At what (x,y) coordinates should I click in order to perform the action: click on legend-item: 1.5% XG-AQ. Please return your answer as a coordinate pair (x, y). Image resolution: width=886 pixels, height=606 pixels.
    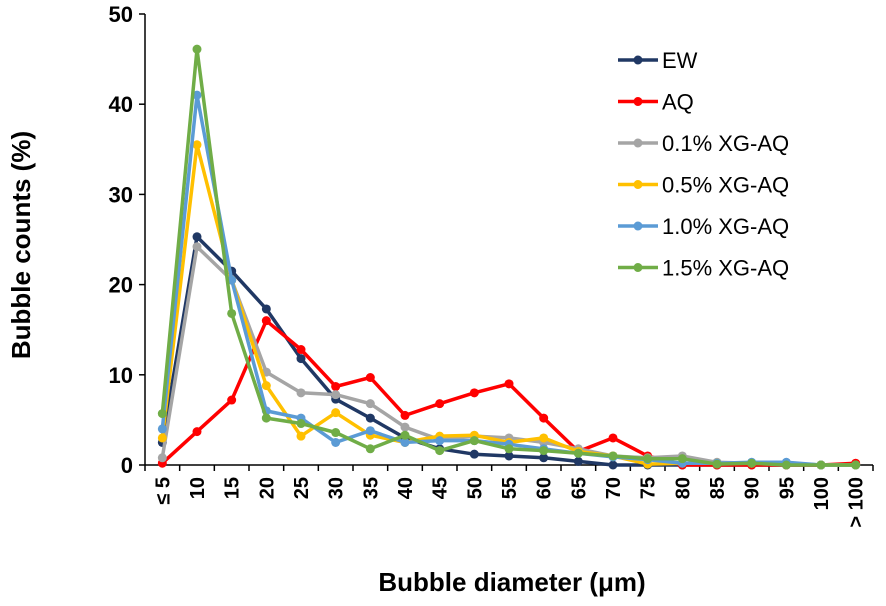
    Looking at the image, I should click on (703, 268).